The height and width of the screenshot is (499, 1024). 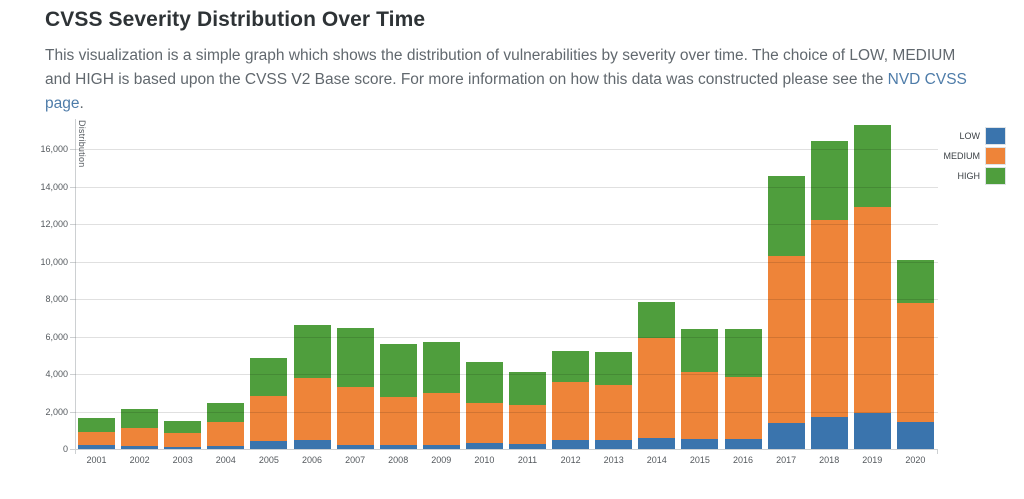 I want to click on bar-2017-low, so click(x=786, y=435).